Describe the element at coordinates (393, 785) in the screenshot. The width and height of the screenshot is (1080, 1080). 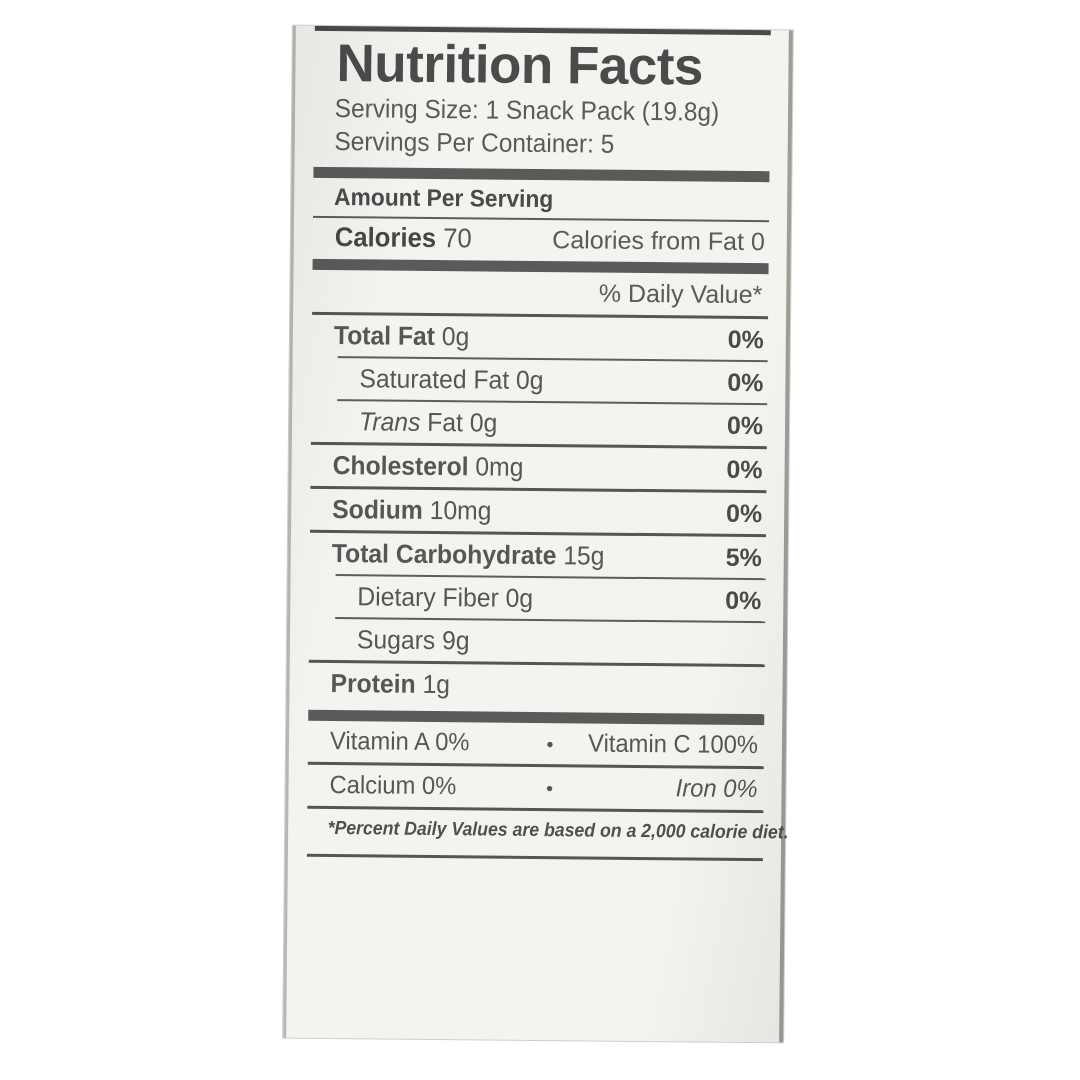
I see `calcium-value: Calcium 0%` at that location.